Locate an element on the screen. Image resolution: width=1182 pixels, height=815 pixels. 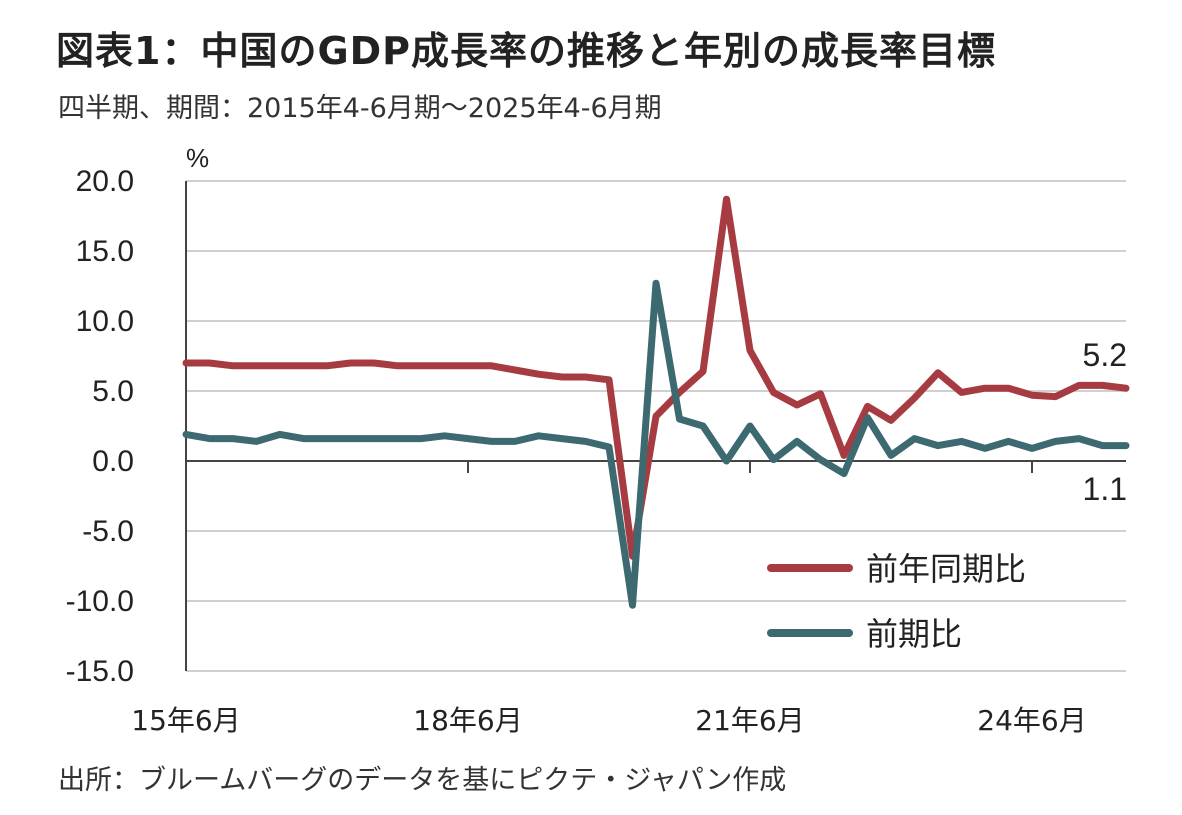
chart-title: 図表1：中国のGDP成長率の推移と年別の成長率目標 is located at coordinates (526, 51).